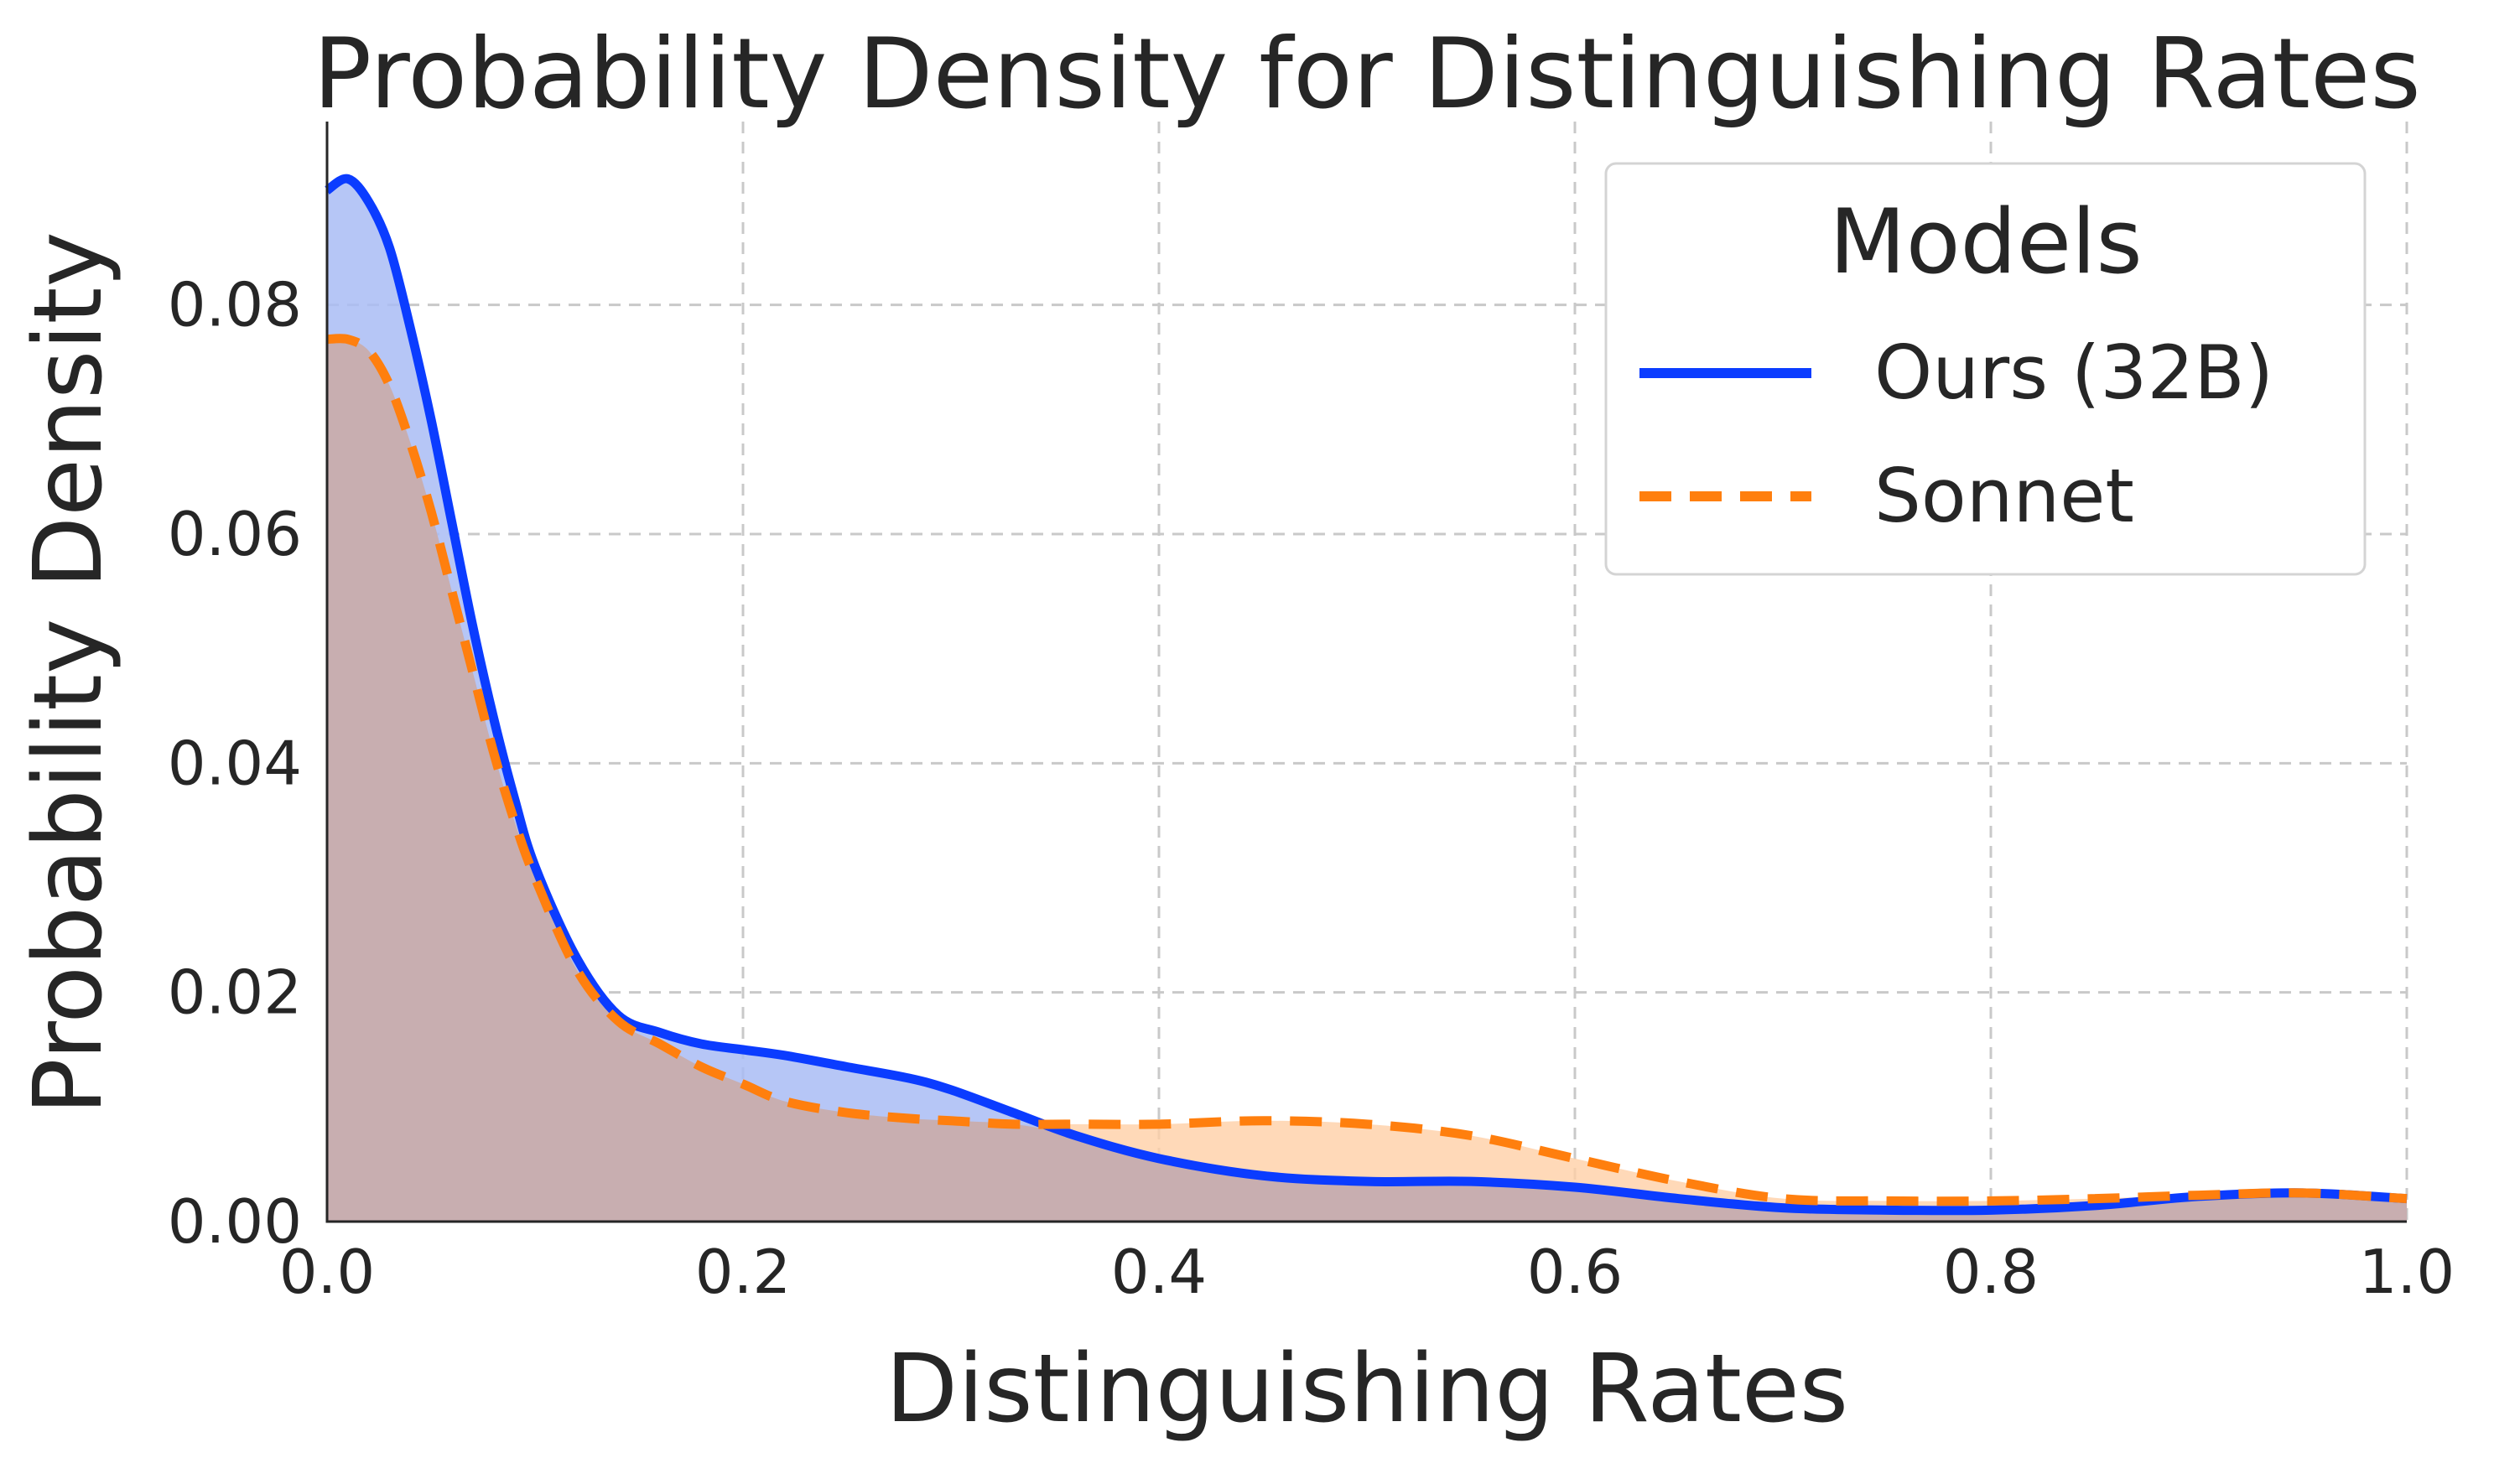 The image size is (2520, 1458). Describe the element at coordinates (2004, 496) in the screenshot. I see `legend-label-sonnet: Sonnet` at that location.